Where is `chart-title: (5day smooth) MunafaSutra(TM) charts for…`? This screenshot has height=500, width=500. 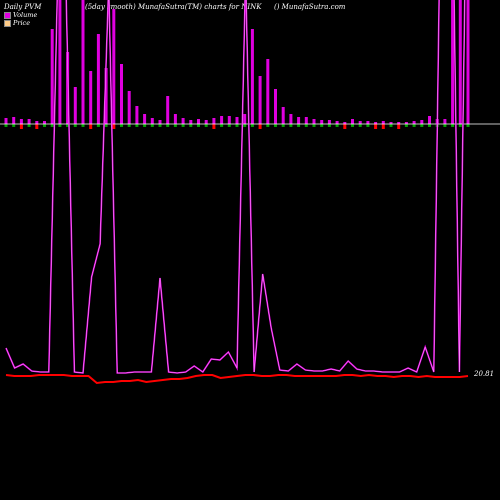 chart-title: (5day smooth) MunafaSutra(TM) charts for… is located at coordinates (173, 7).